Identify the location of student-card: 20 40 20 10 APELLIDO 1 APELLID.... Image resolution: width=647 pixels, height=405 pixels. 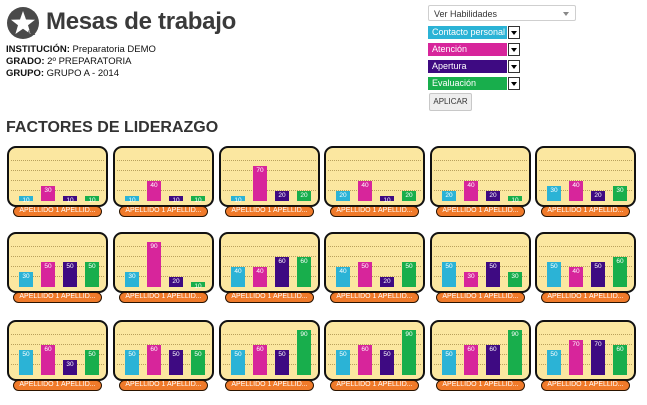
(480, 182).